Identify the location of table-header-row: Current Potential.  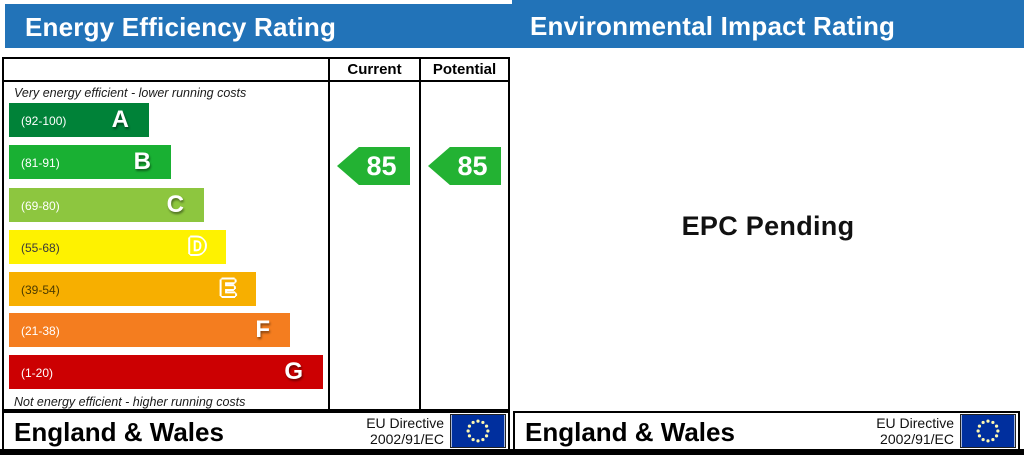
(256, 70).